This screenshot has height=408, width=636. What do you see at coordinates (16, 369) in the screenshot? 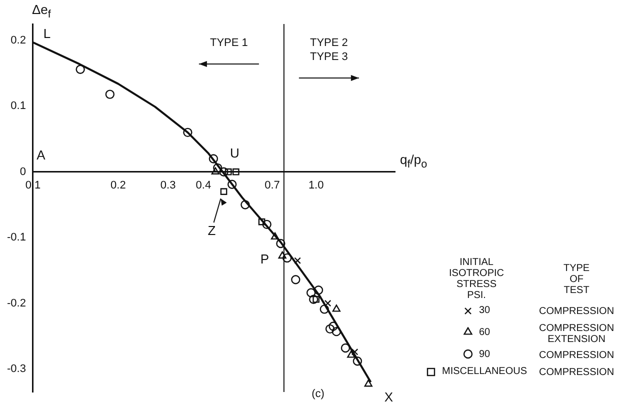
I see `y-tick-label: -0.3` at bounding box center [16, 369].